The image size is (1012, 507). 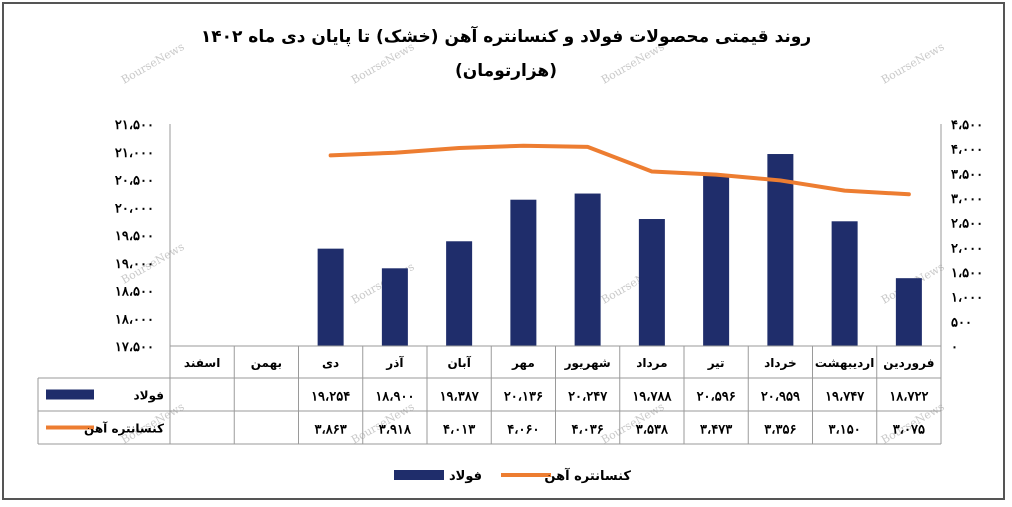 I want to click on table-cell: ۲۰،۱۳۶, so click(x=523, y=397).